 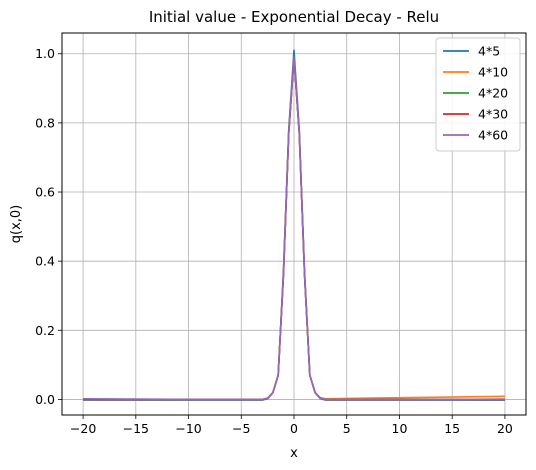 I want to click on y-tick-label: 1.0, so click(x=45, y=53).